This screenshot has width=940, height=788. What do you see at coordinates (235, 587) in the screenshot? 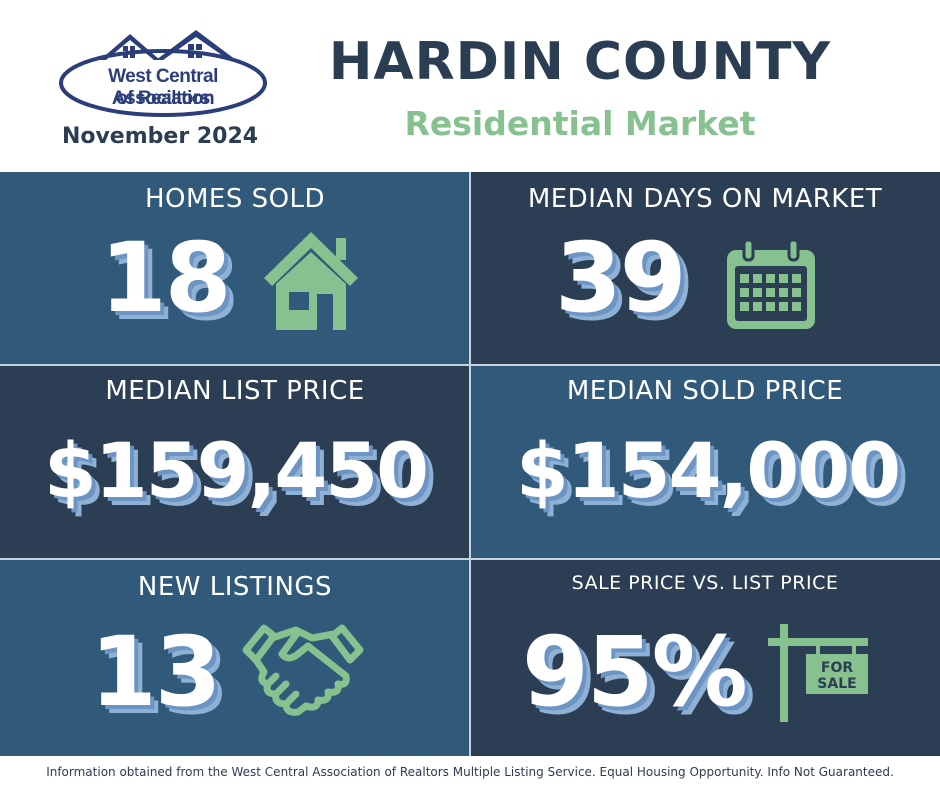
I see `new-listings-label: NEW LISTINGS` at bounding box center [235, 587].